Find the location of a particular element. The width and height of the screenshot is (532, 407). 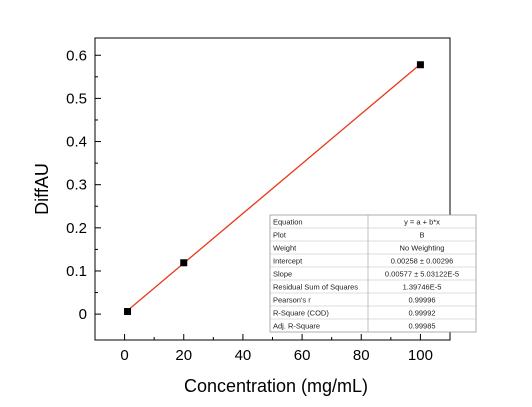

x-tick-label: 40 is located at coordinates (243, 355).